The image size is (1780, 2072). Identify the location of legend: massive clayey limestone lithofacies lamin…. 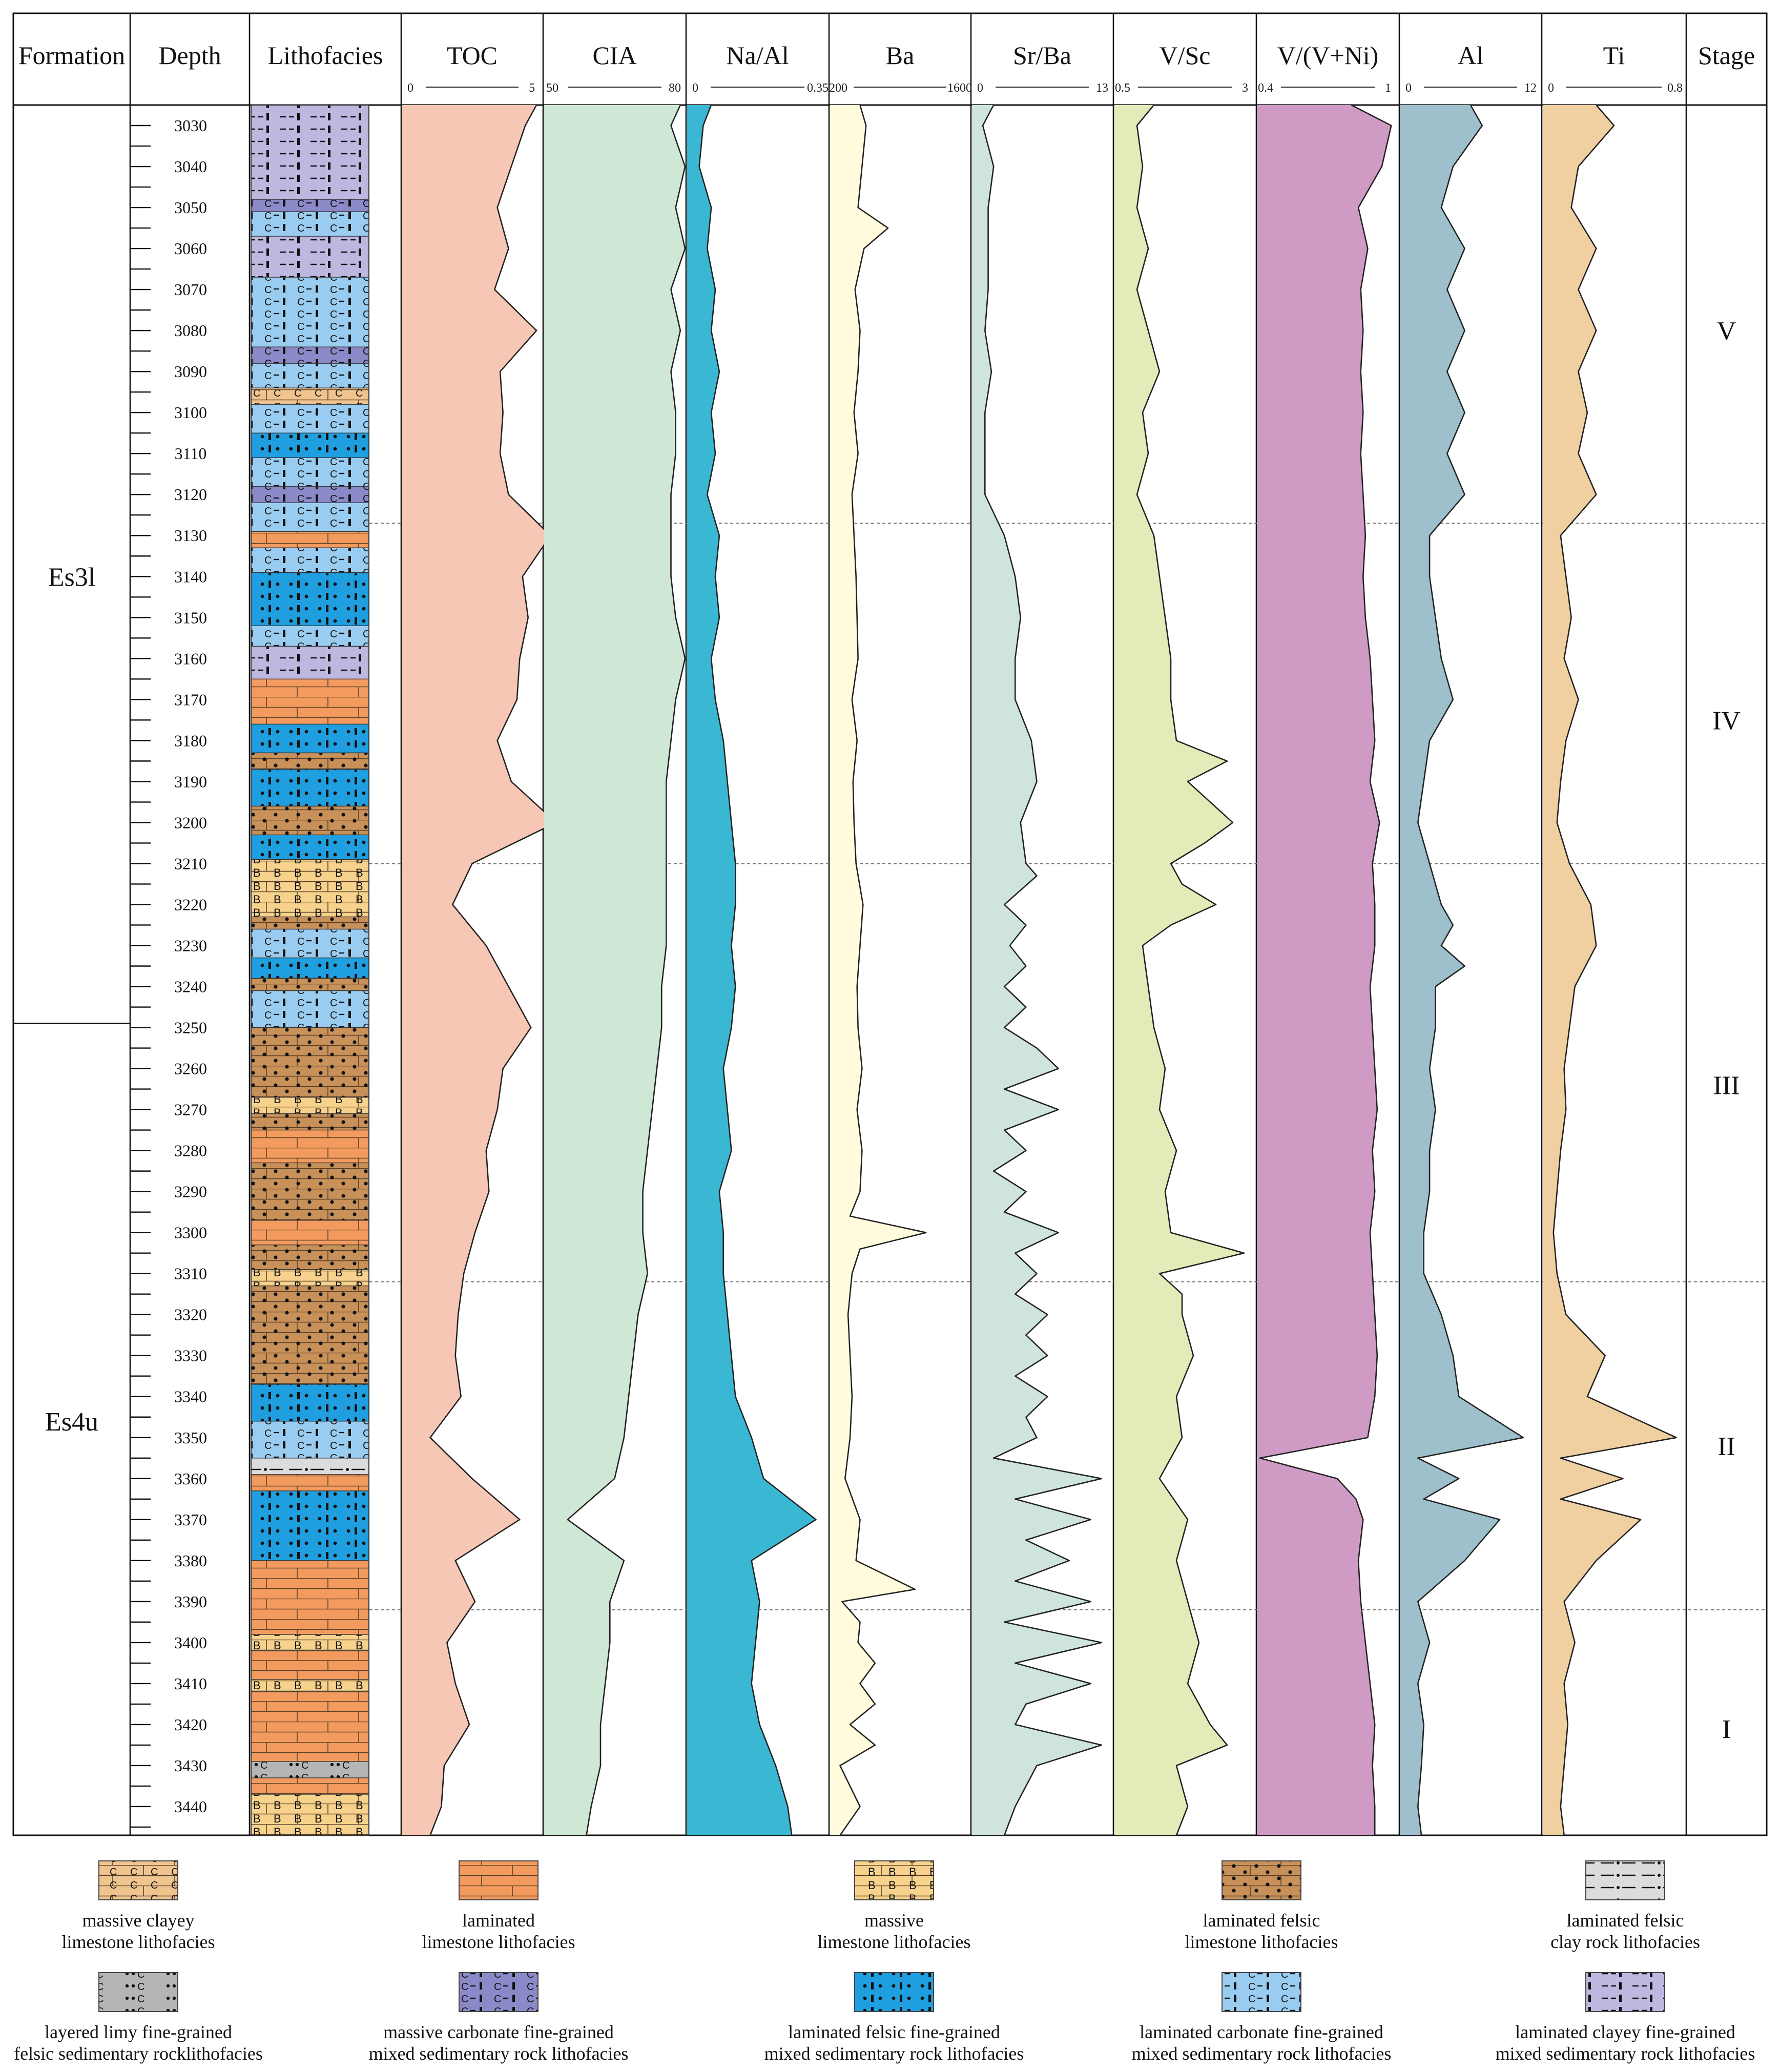
(885, 1962).